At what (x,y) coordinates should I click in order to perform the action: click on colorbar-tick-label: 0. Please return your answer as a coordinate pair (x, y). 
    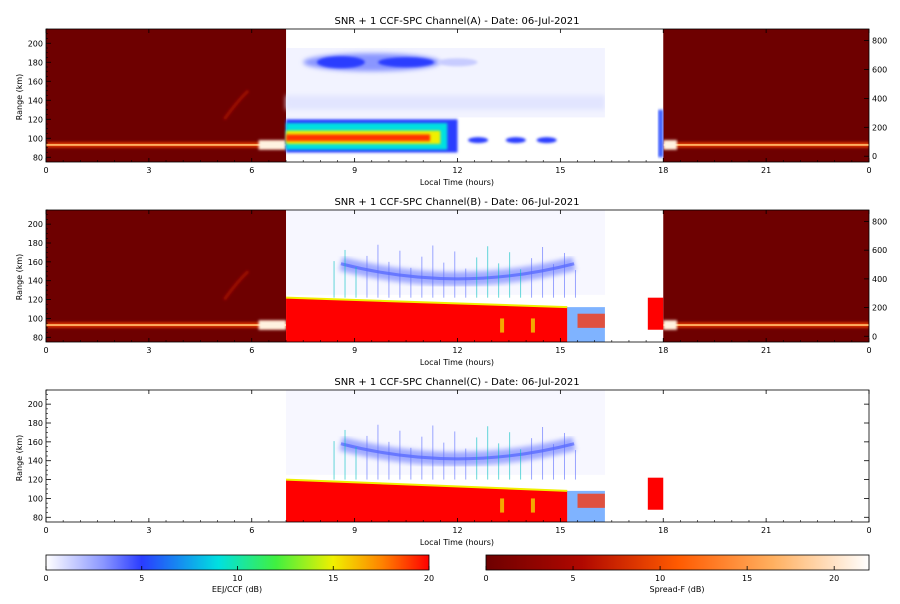
    Looking at the image, I should click on (45, 578).